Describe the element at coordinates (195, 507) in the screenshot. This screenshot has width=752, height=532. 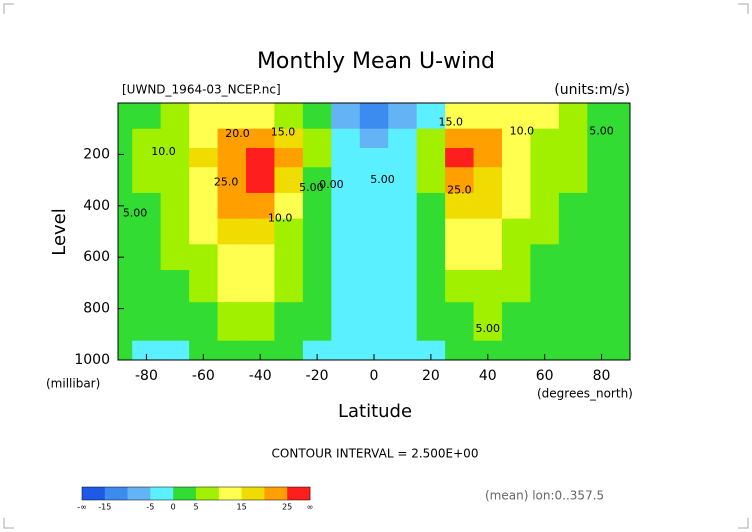
I see `colorbar-label: 5` at that location.